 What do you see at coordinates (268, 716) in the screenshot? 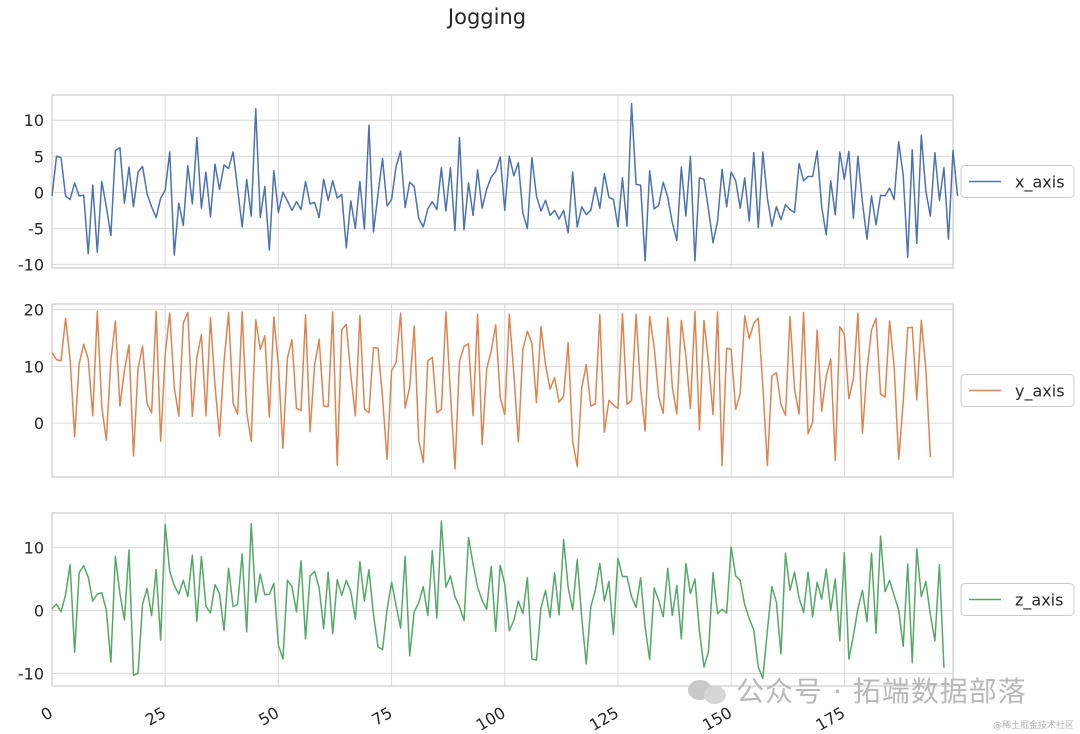
I see `x-tick-label: 50` at bounding box center [268, 716].